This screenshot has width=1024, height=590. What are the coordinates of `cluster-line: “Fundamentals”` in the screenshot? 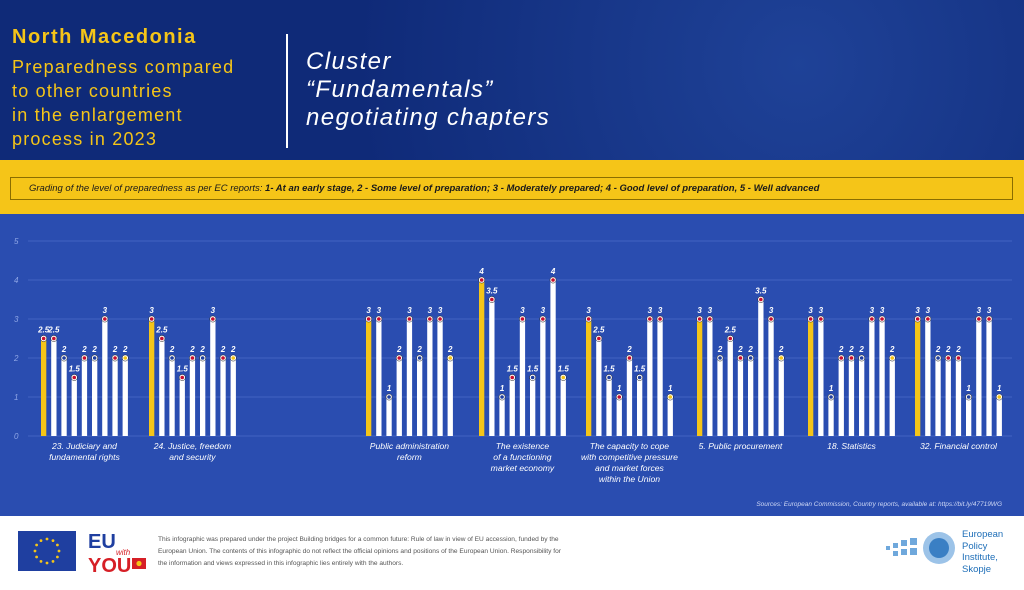 It's located at (400, 89).